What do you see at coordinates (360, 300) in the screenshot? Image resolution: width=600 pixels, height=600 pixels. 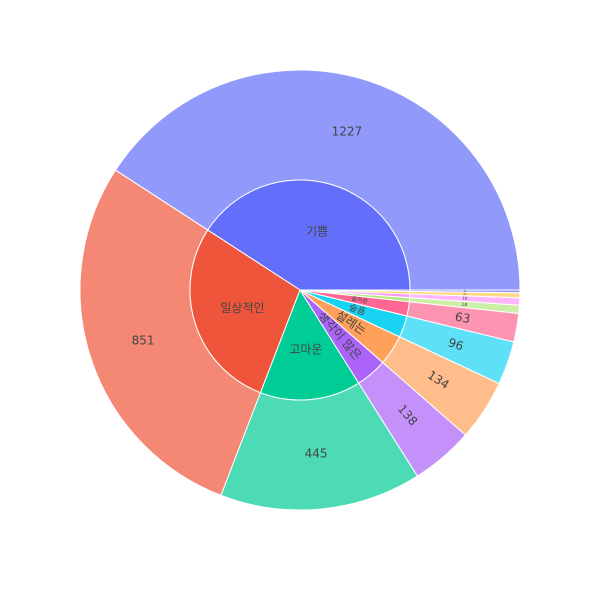 I see `category-label: 즐거운` at bounding box center [360, 300].